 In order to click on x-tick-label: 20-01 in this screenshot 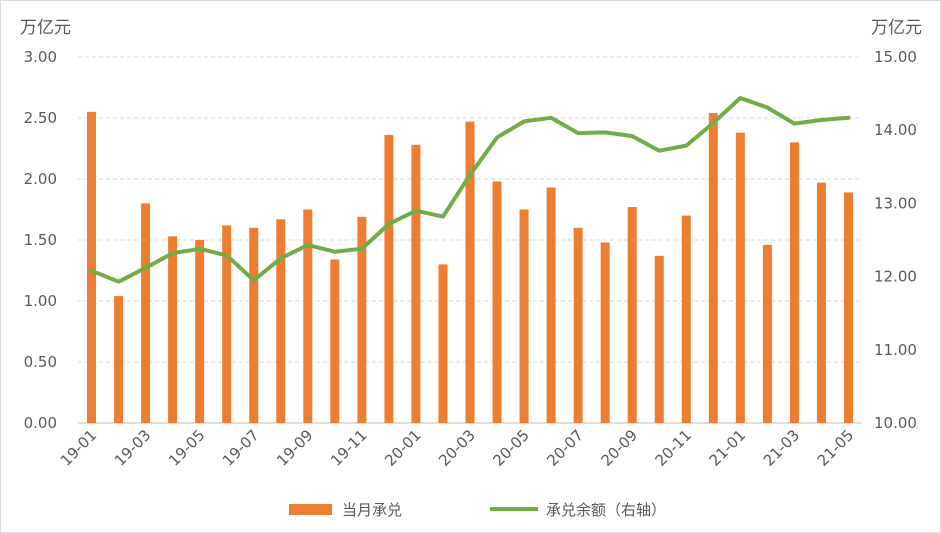, I will do `click(403, 448)`.